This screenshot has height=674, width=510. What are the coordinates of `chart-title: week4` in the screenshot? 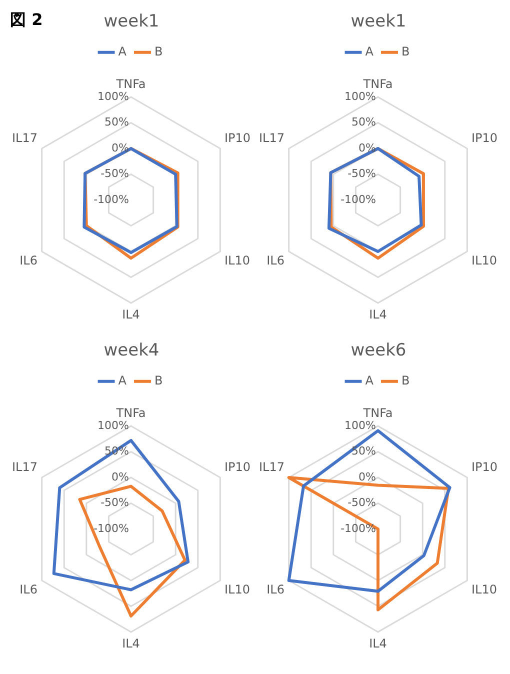 It's located at (132, 350).